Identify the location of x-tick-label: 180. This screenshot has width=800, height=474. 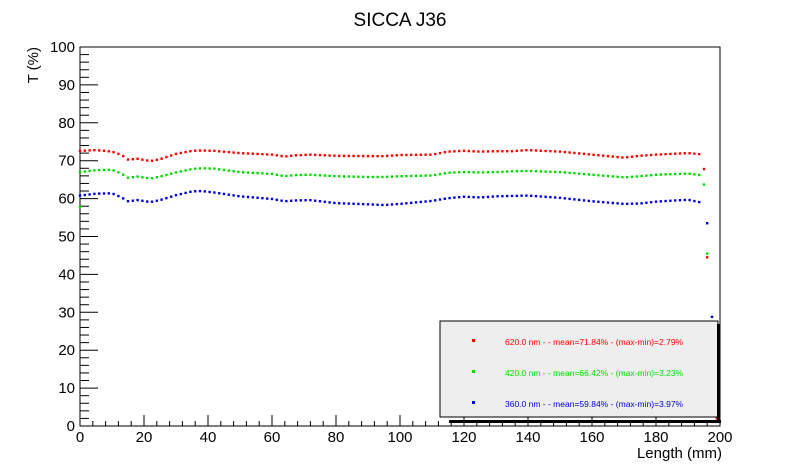
(655, 437).